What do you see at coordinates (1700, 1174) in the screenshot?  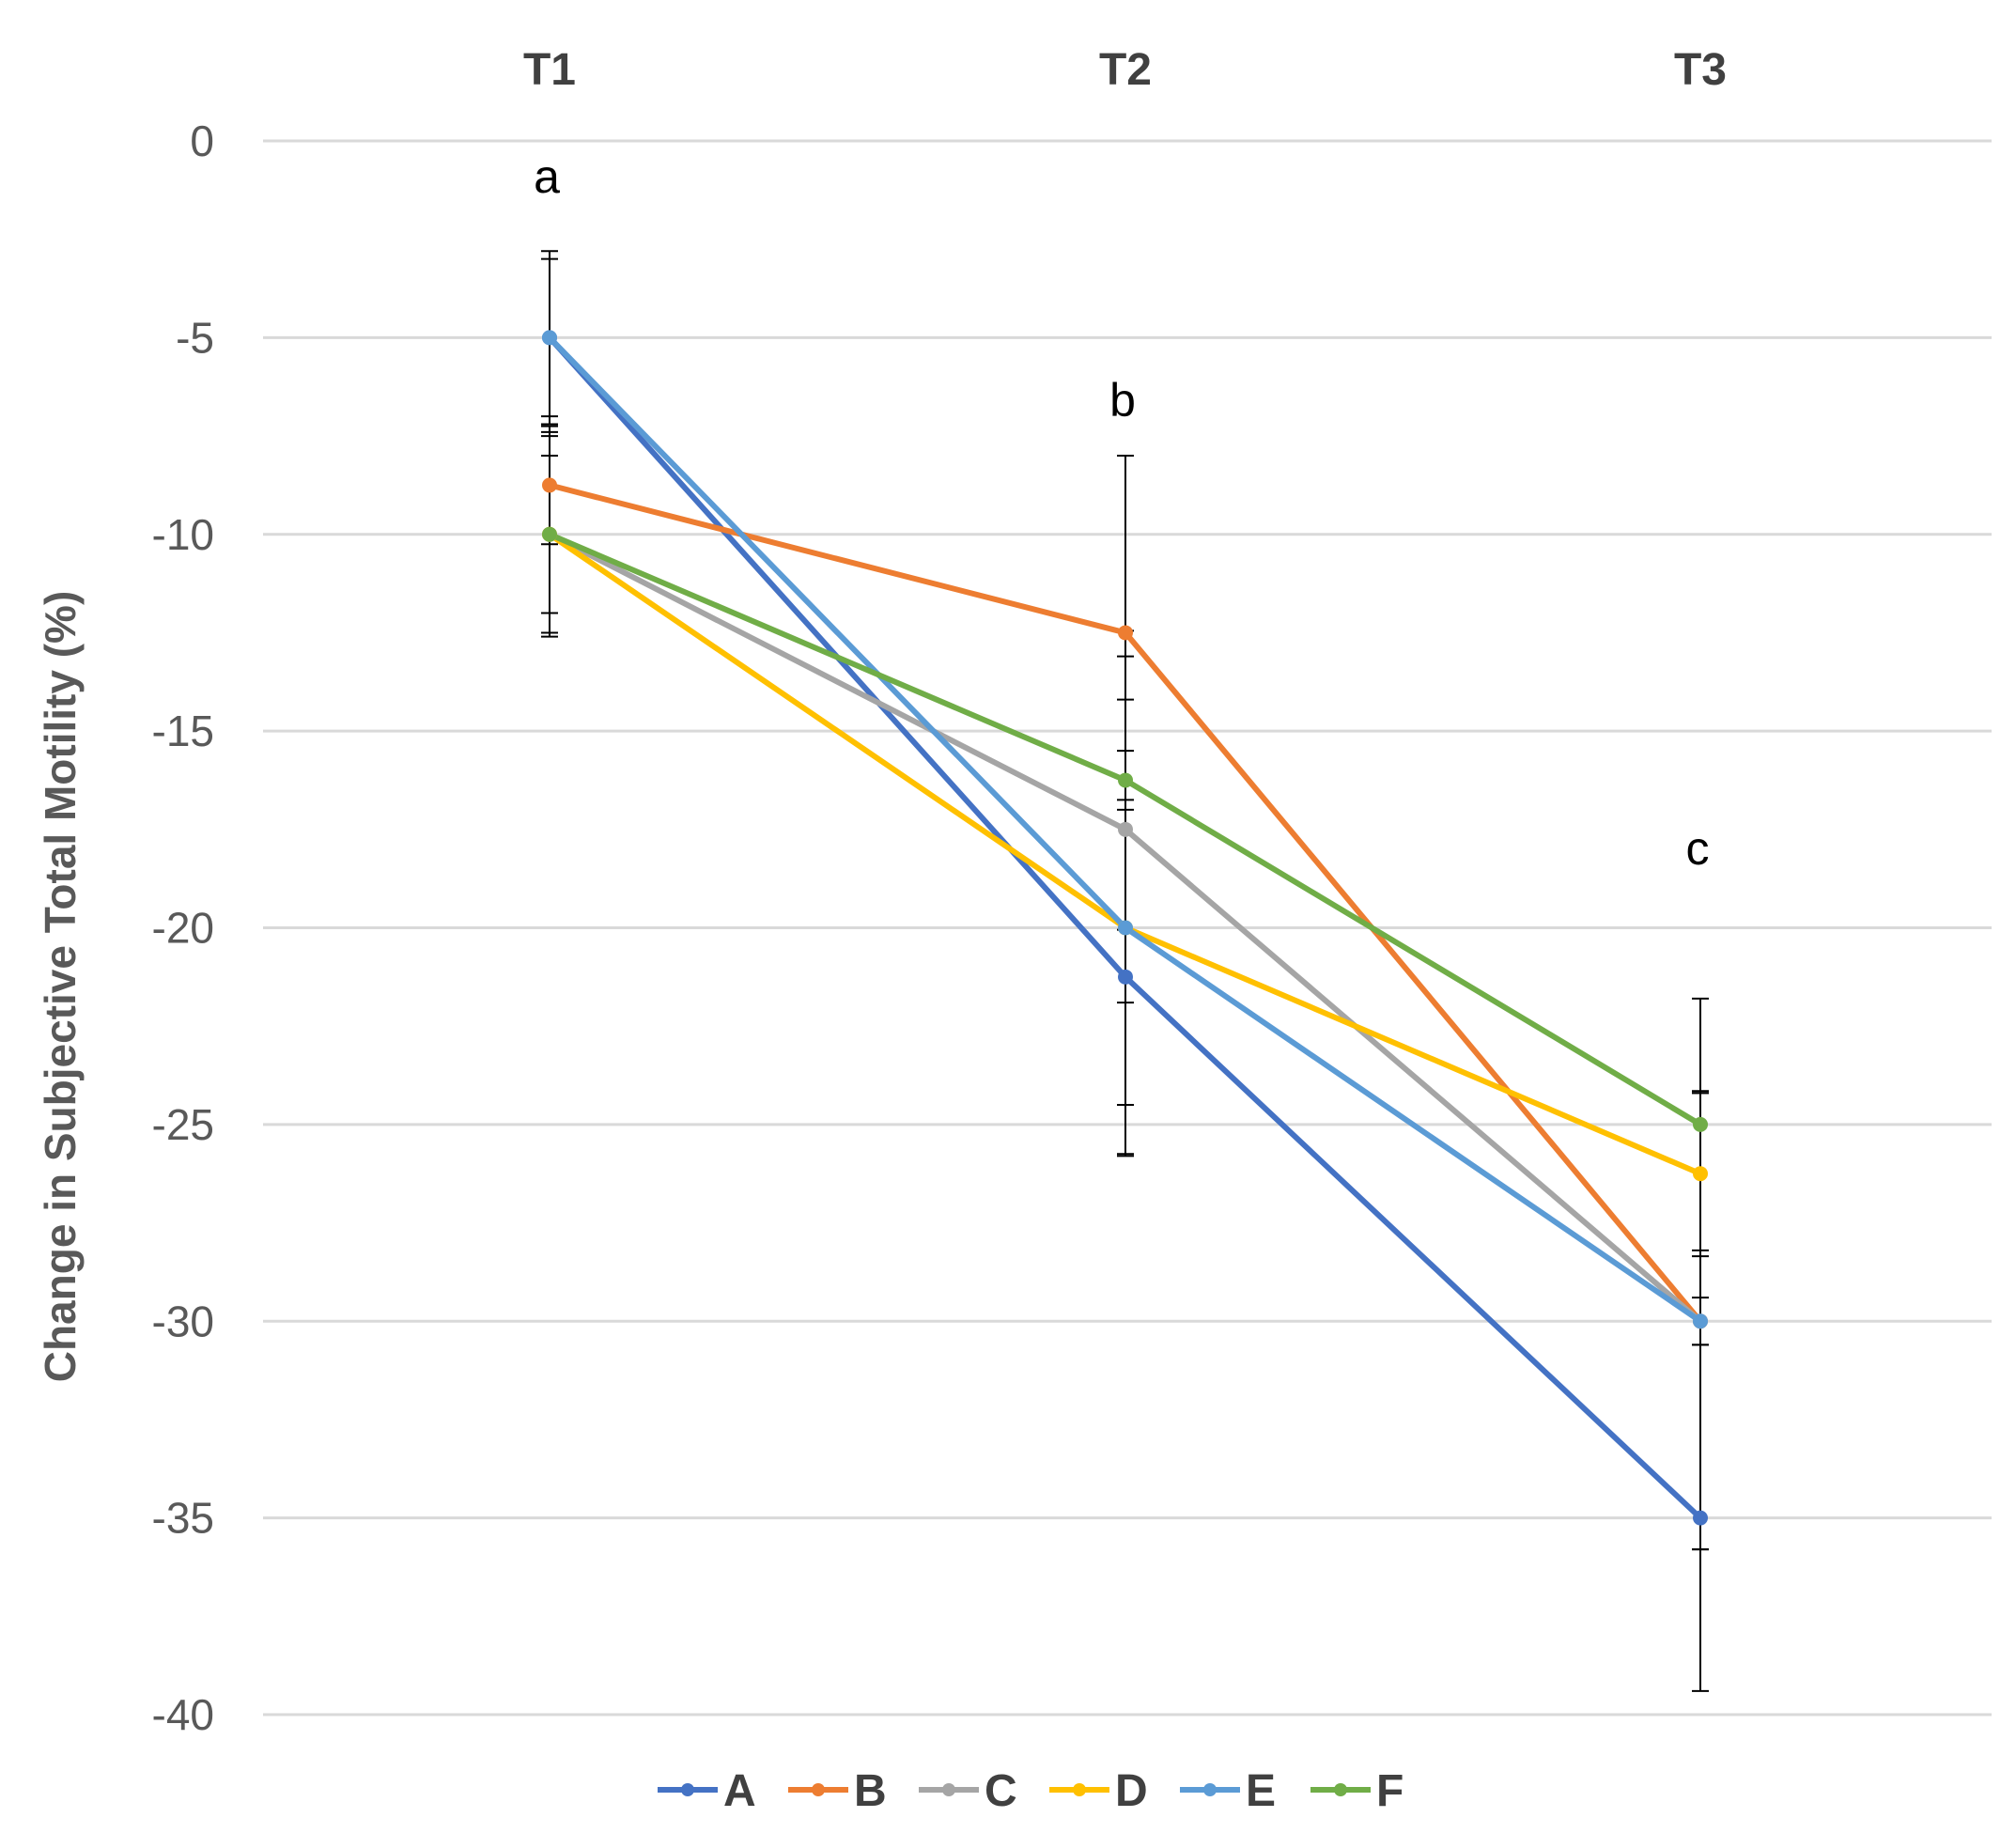 I see `data-point-D` at bounding box center [1700, 1174].